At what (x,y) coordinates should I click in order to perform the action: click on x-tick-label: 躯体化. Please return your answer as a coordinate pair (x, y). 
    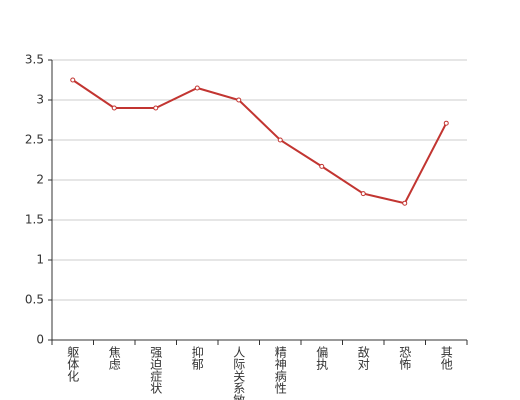
    Looking at the image, I should click on (73, 364).